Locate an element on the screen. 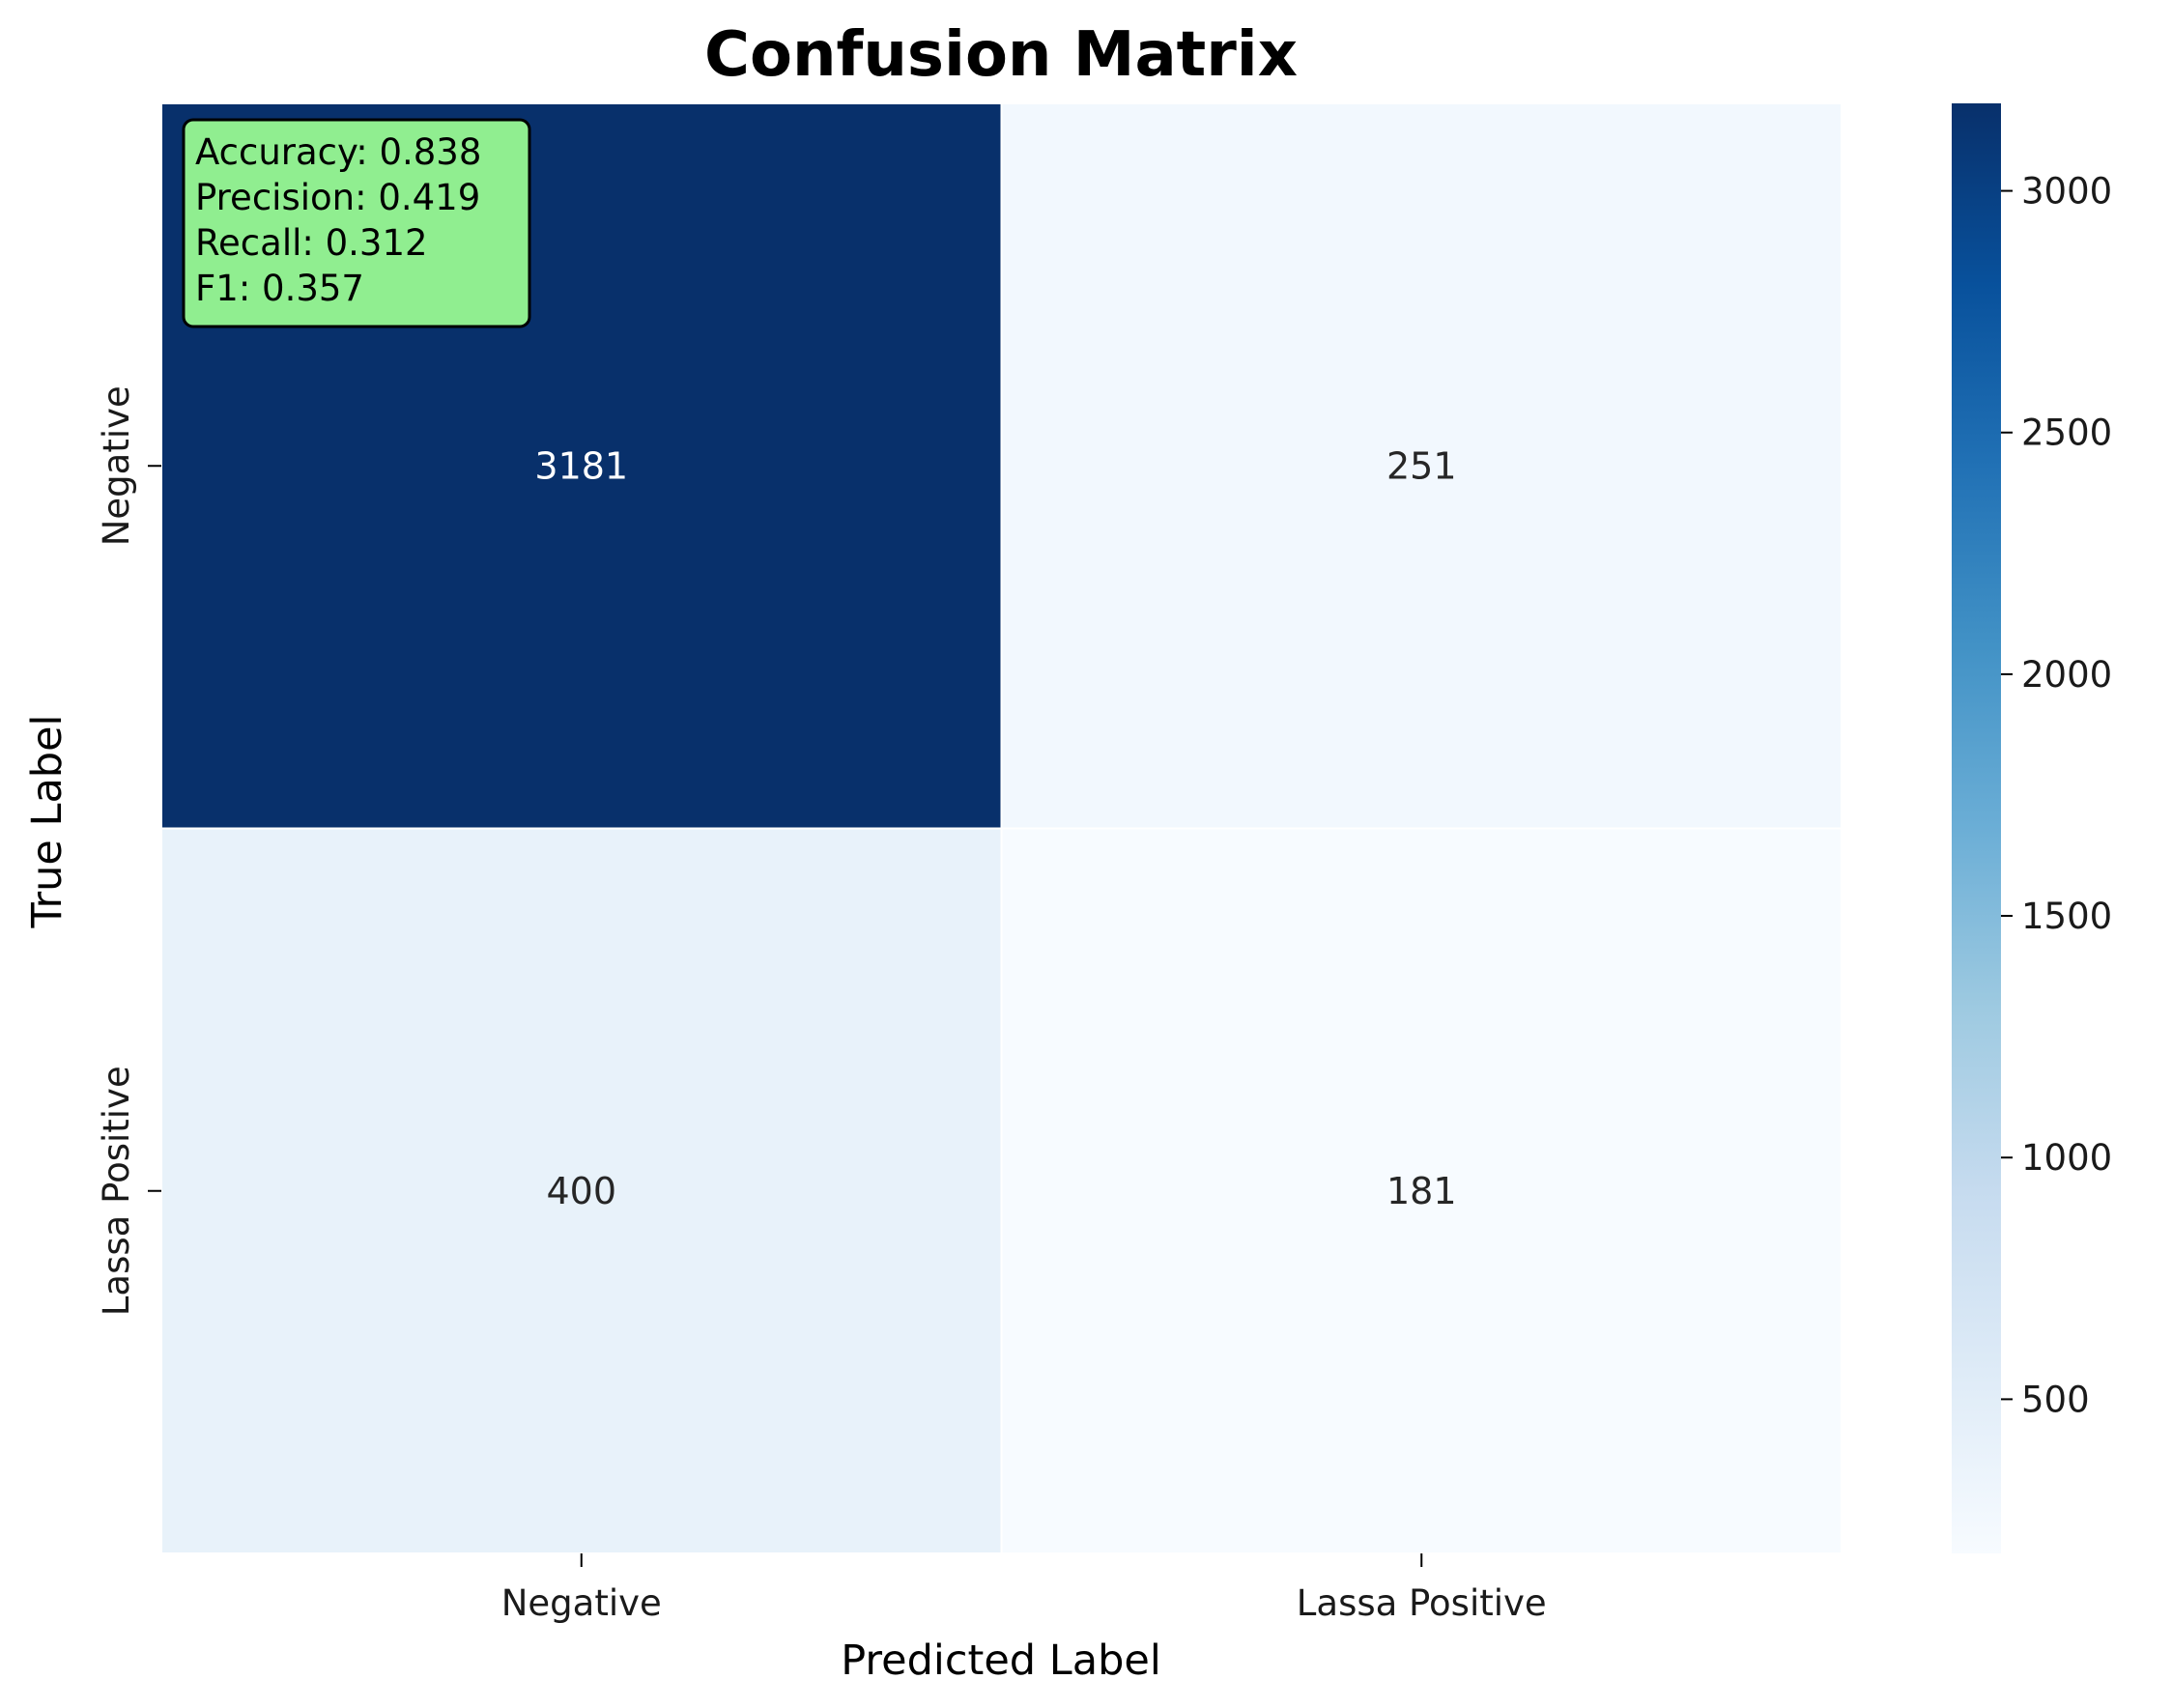  colorbar-tick-label: 2500 is located at coordinates (2067, 434).